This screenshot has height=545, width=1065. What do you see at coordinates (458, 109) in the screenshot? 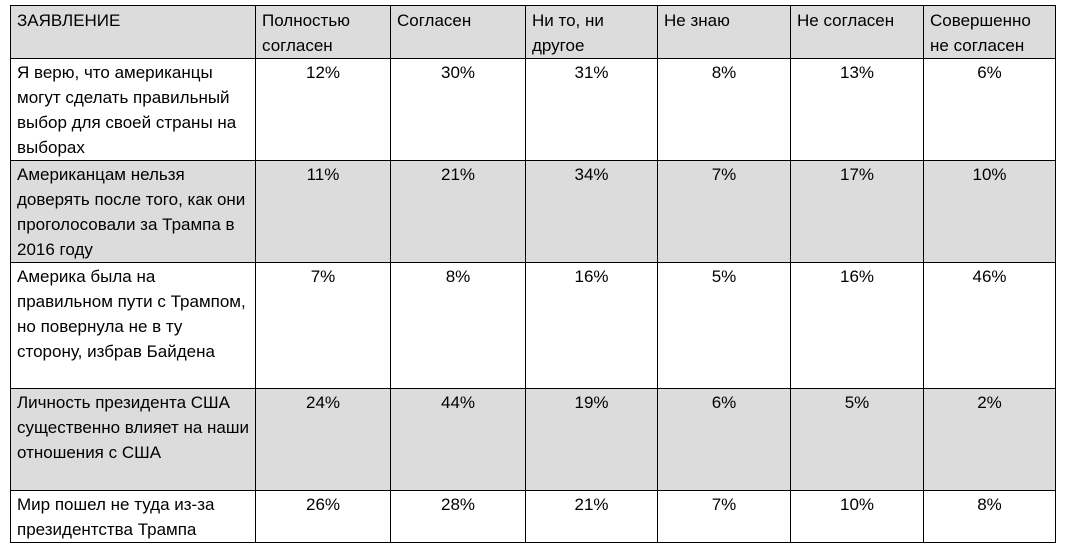
I see `cell-agree: 30%` at bounding box center [458, 109].